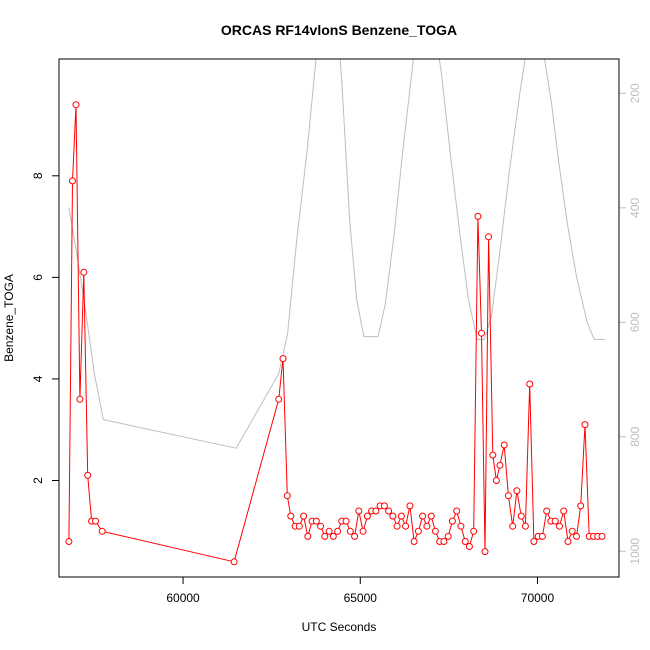 This screenshot has height=650, width=650. Describe the element at coordinates (635, 322) in the screenshot. I see `y2-tick-label-2: 600` at that location.